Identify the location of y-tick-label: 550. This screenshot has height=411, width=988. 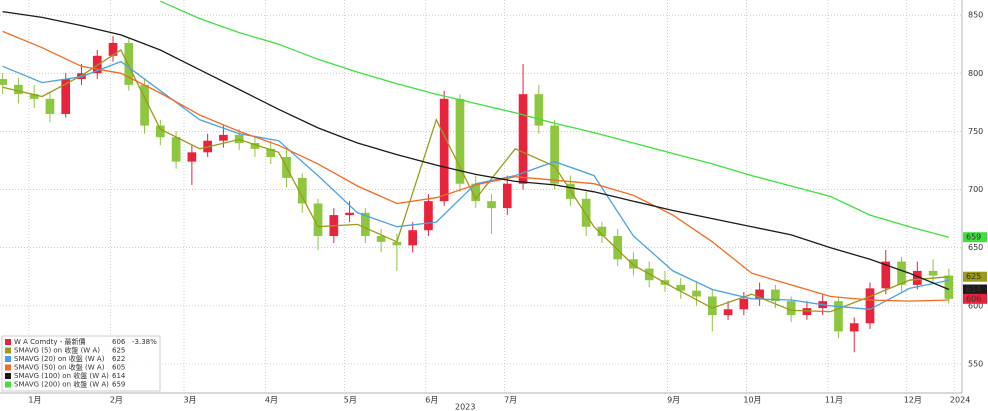
(975, 363).